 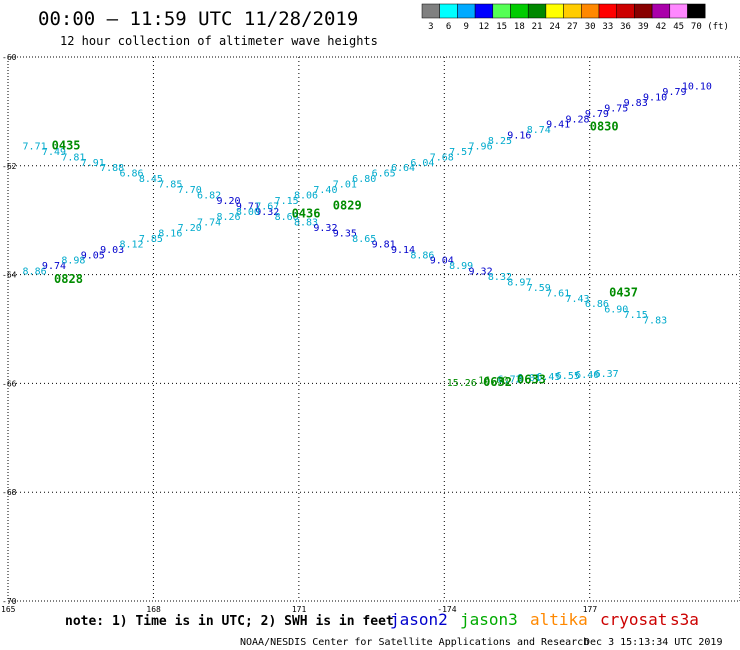 I want to click on colorbar-label: 42, so click(x=661, y=27).